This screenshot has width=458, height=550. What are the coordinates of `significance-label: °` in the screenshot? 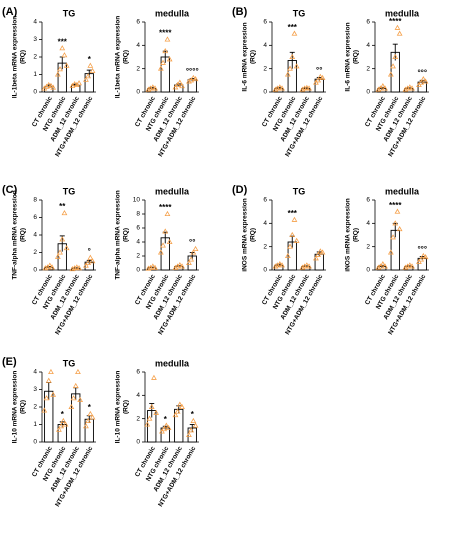 It's located at (89, 251).